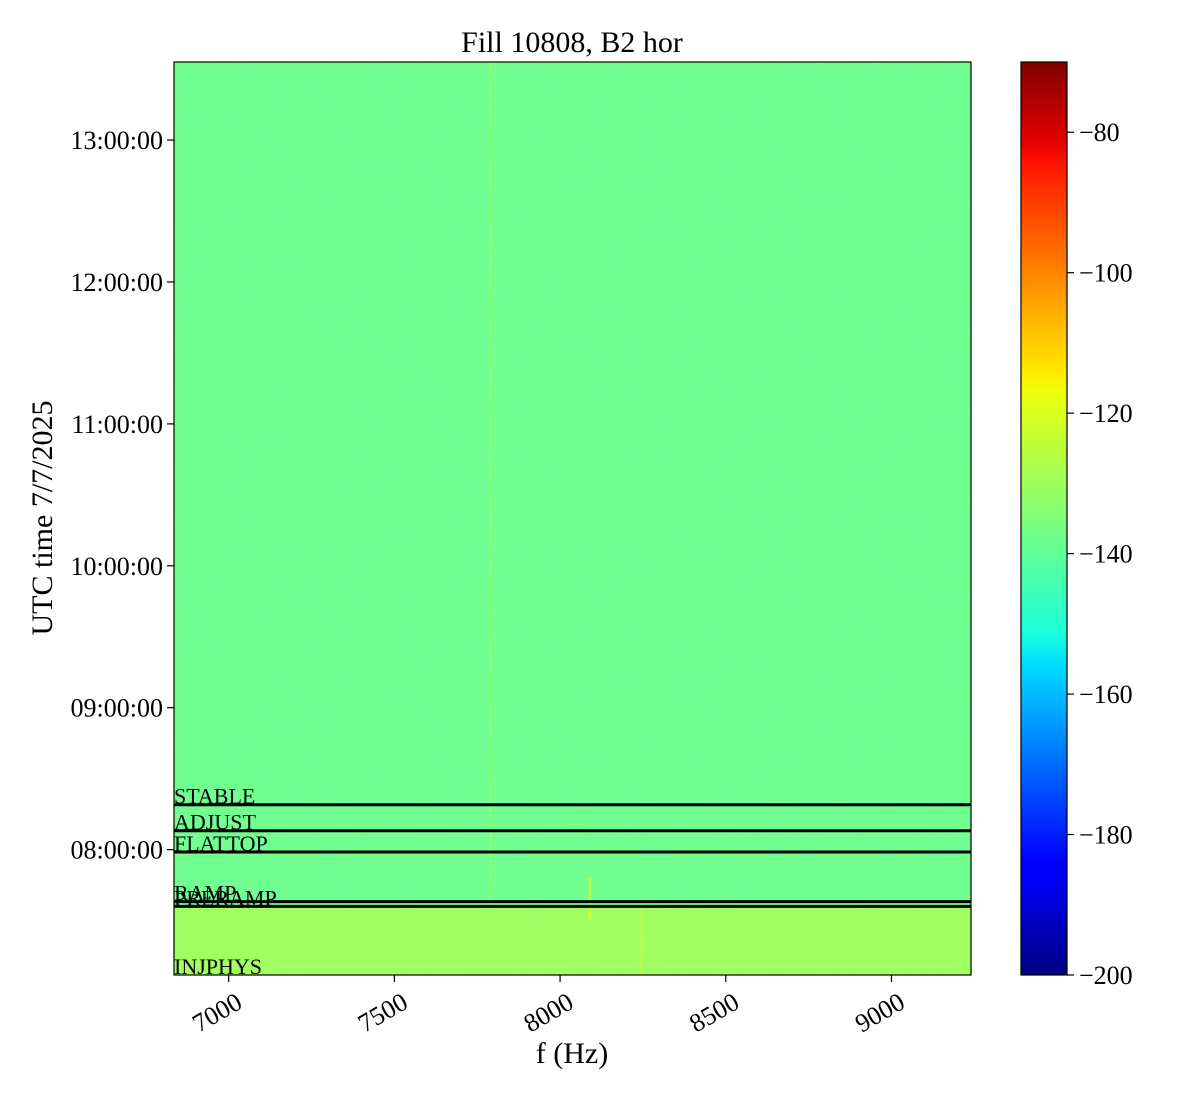  Describe the element at coordinates (205, 893) in the screenshot. I see `mode-label: RAMP` at that location.